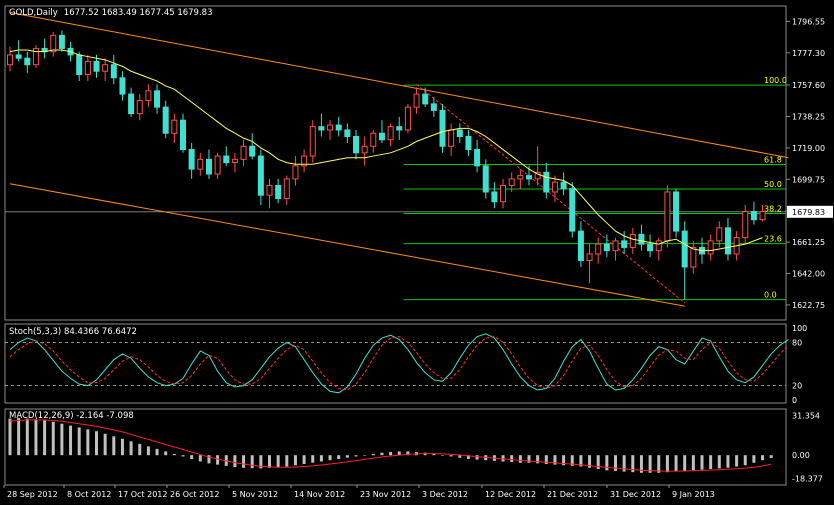 The width and height of the screenshot is (834, 505). I want to click on price-tick-label: 1796.55, so click(808, 21).